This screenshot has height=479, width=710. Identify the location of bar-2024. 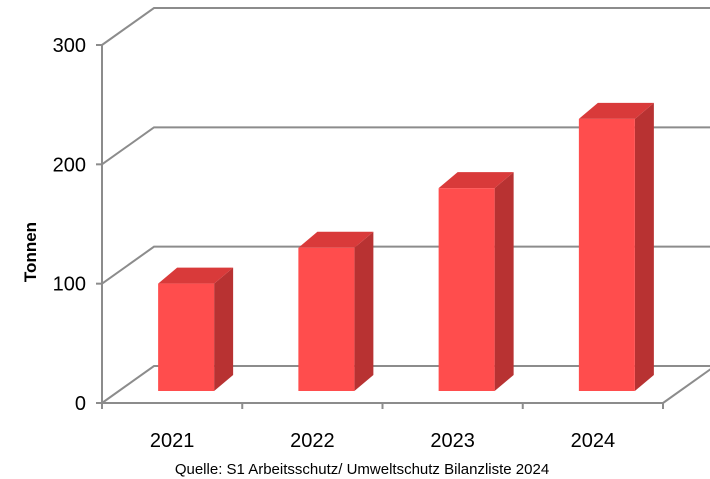
(616, 247).